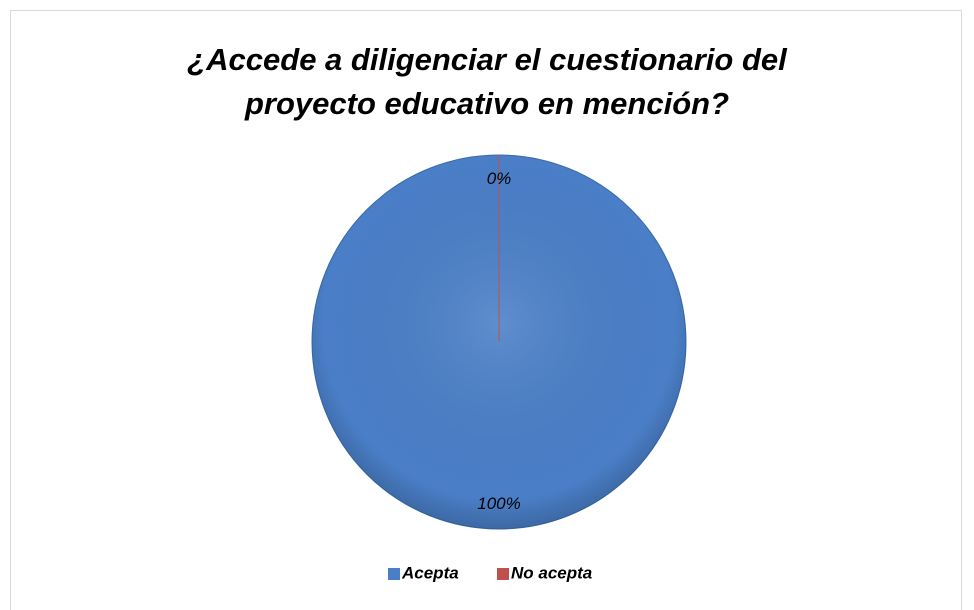  Describe the element at coordinates (499, 178) in the screenshot. I see `data-label: 0%` at that location.